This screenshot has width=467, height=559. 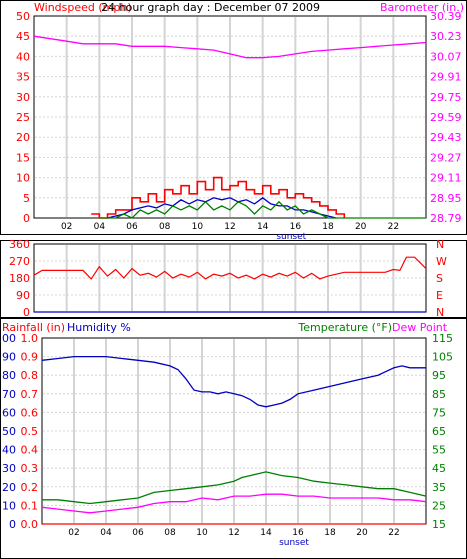 I want to click on direction-tick-labels: 0 90 180 270 360, so click(x=19, y=278).